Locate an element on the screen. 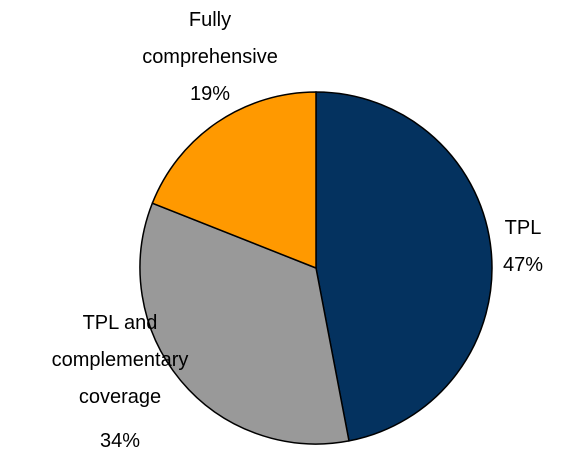 This screenshot has height=460, width=565. percent-label: 19% is located at coordinates (210, 94).